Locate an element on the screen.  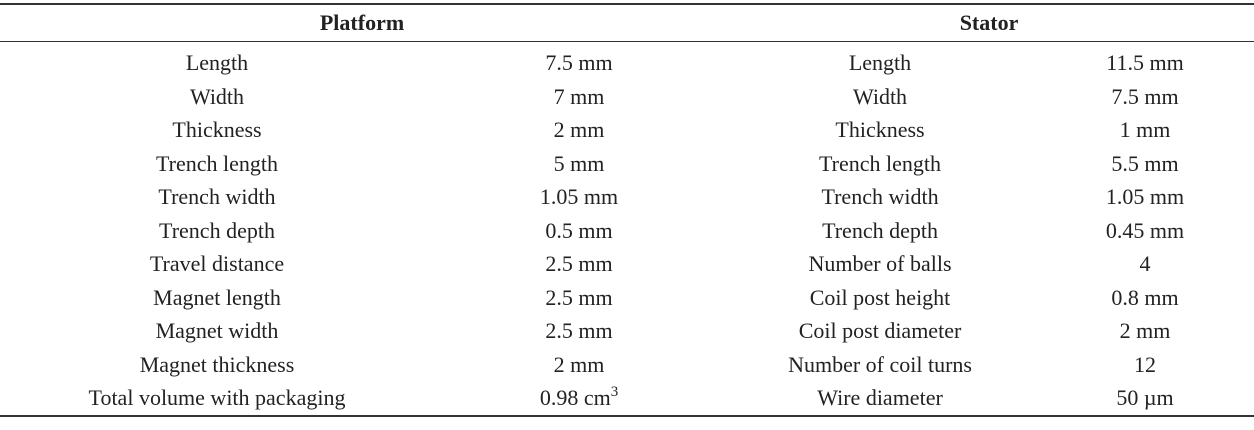
table-row: Magnet width 2.5 mm Coil post diameter 2 mm is located at coordinates (627, 331).